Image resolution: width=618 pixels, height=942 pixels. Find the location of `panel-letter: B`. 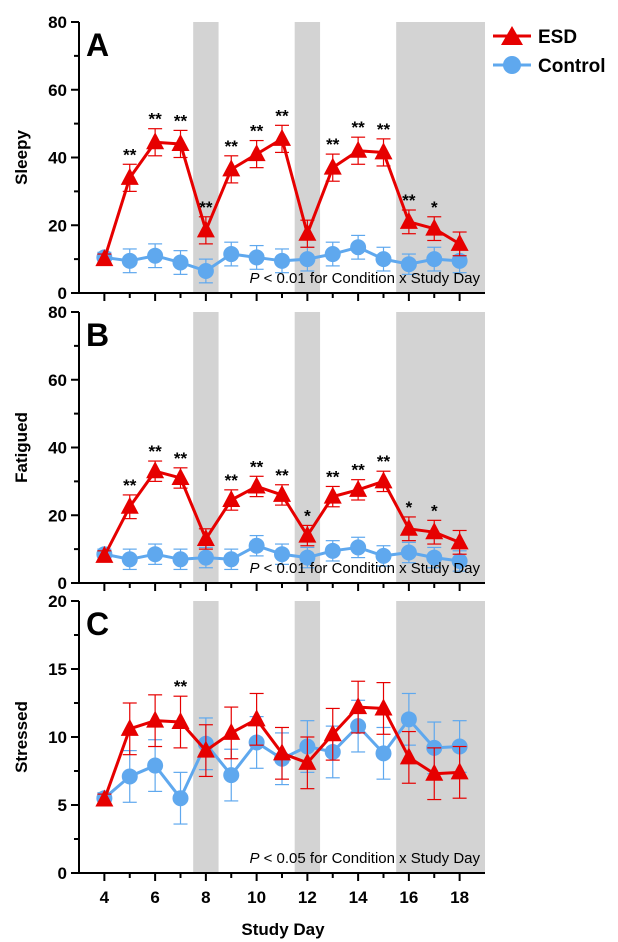

panel-letter: B is located at coordinates (97, 335).